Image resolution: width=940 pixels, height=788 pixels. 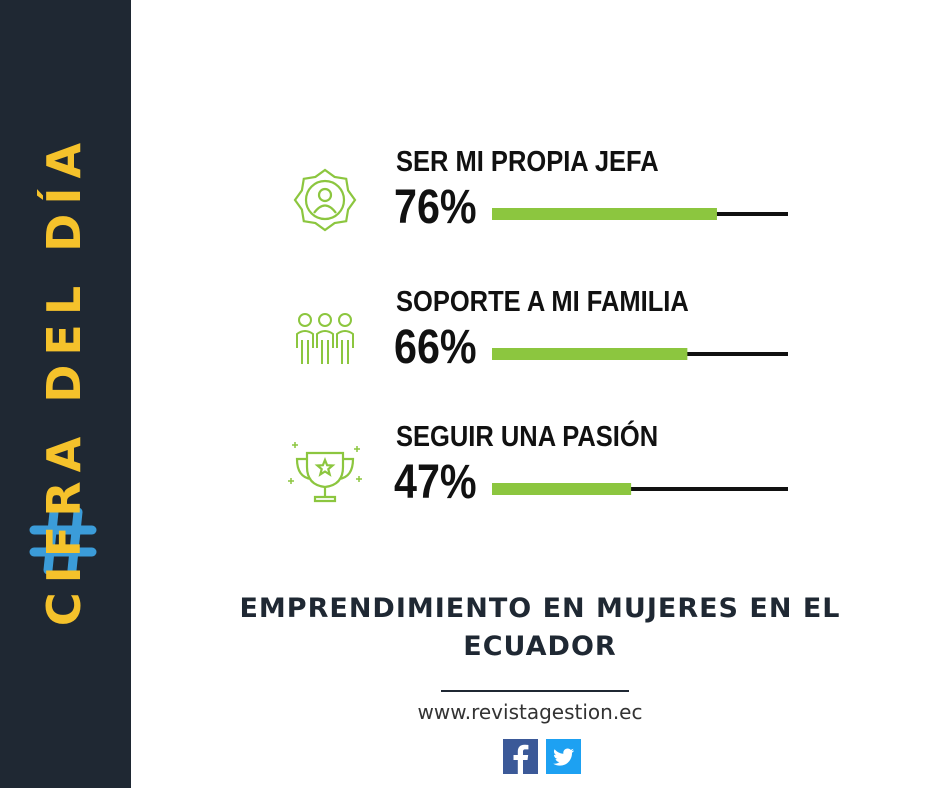 What do you see at coordinates (563, 756) in the screenshot?
I see `twitter-icon` at bounding box center [563, 756].